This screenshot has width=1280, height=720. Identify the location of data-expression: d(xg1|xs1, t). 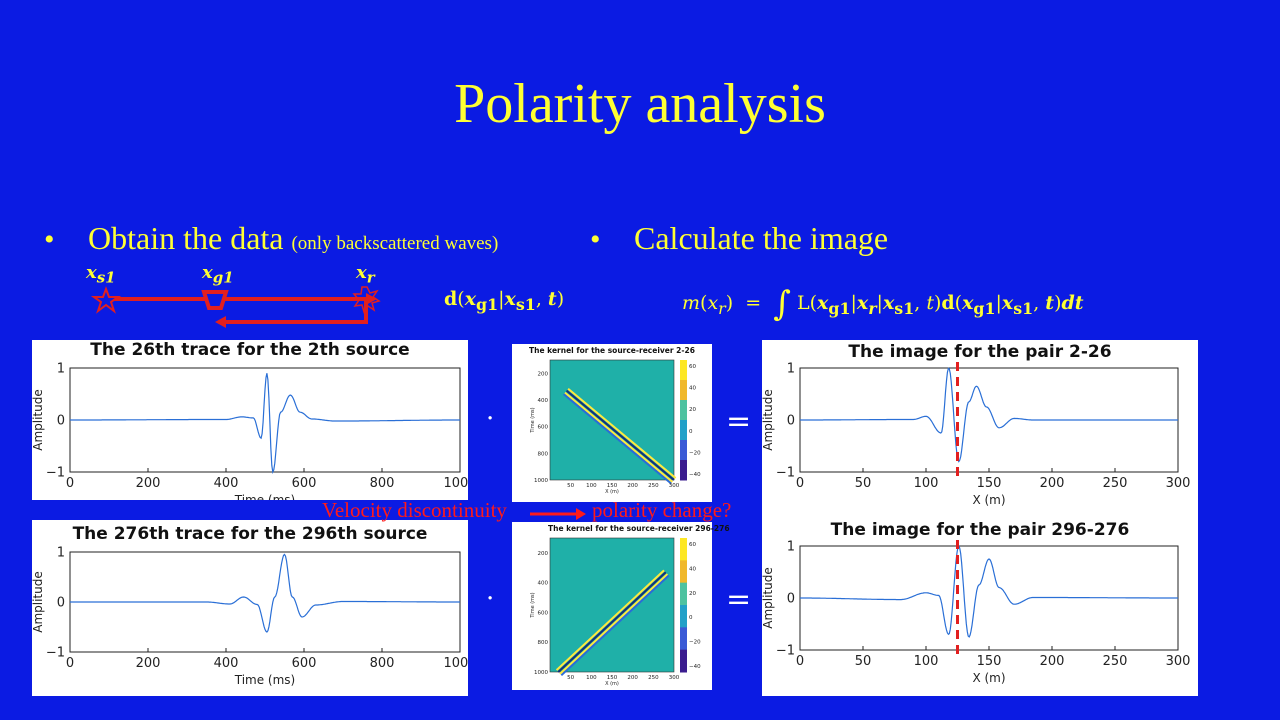
(504, 301).